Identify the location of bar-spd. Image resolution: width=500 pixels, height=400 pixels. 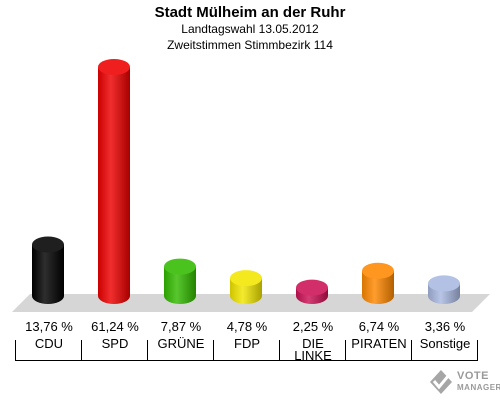
(114, 181).